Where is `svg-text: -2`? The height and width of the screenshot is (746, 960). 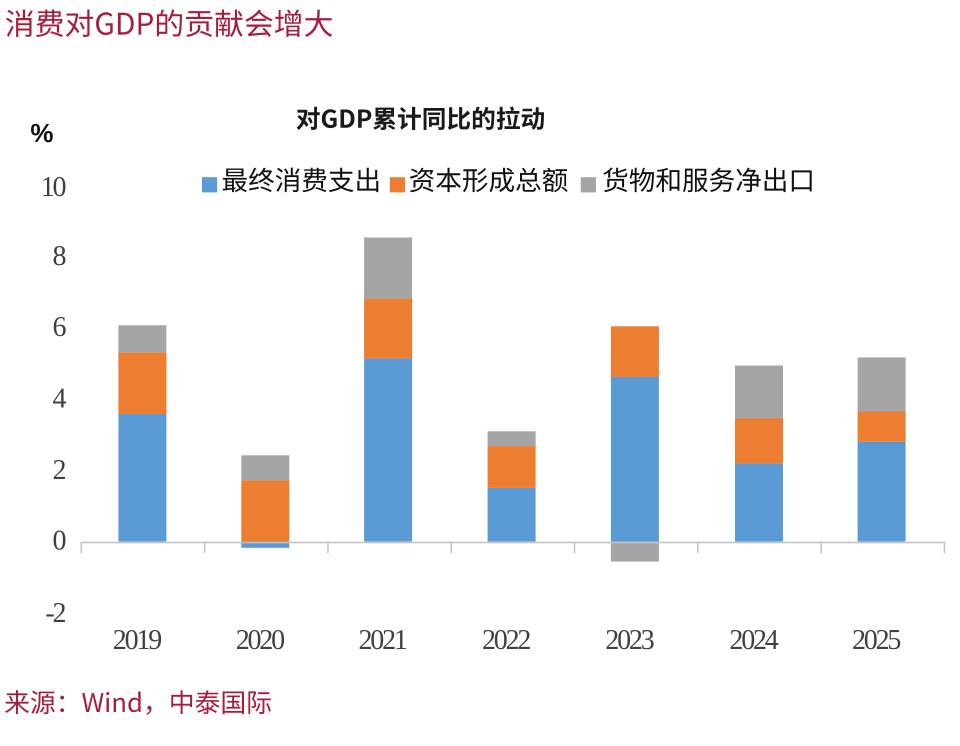
svg-text: -2 is located at coordinates (55, 613).